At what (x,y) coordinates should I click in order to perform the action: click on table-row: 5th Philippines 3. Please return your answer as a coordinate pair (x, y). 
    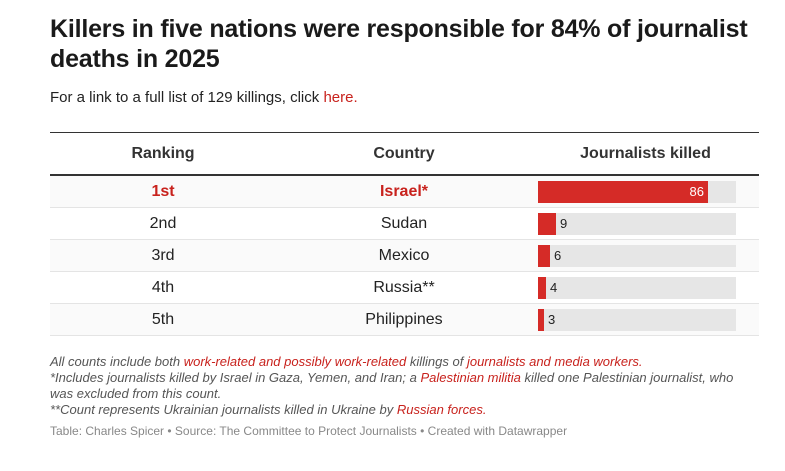
    Looking at the image, I should click on (404, 319).